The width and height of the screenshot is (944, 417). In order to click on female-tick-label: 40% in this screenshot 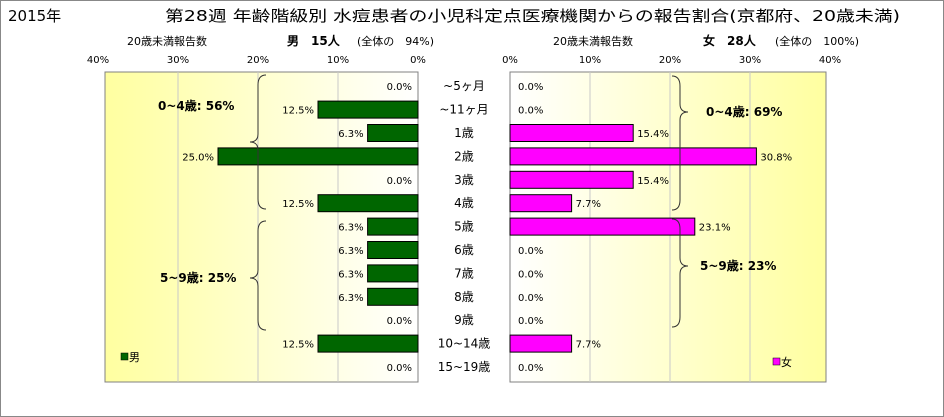, I will do `click(830, 60)`.